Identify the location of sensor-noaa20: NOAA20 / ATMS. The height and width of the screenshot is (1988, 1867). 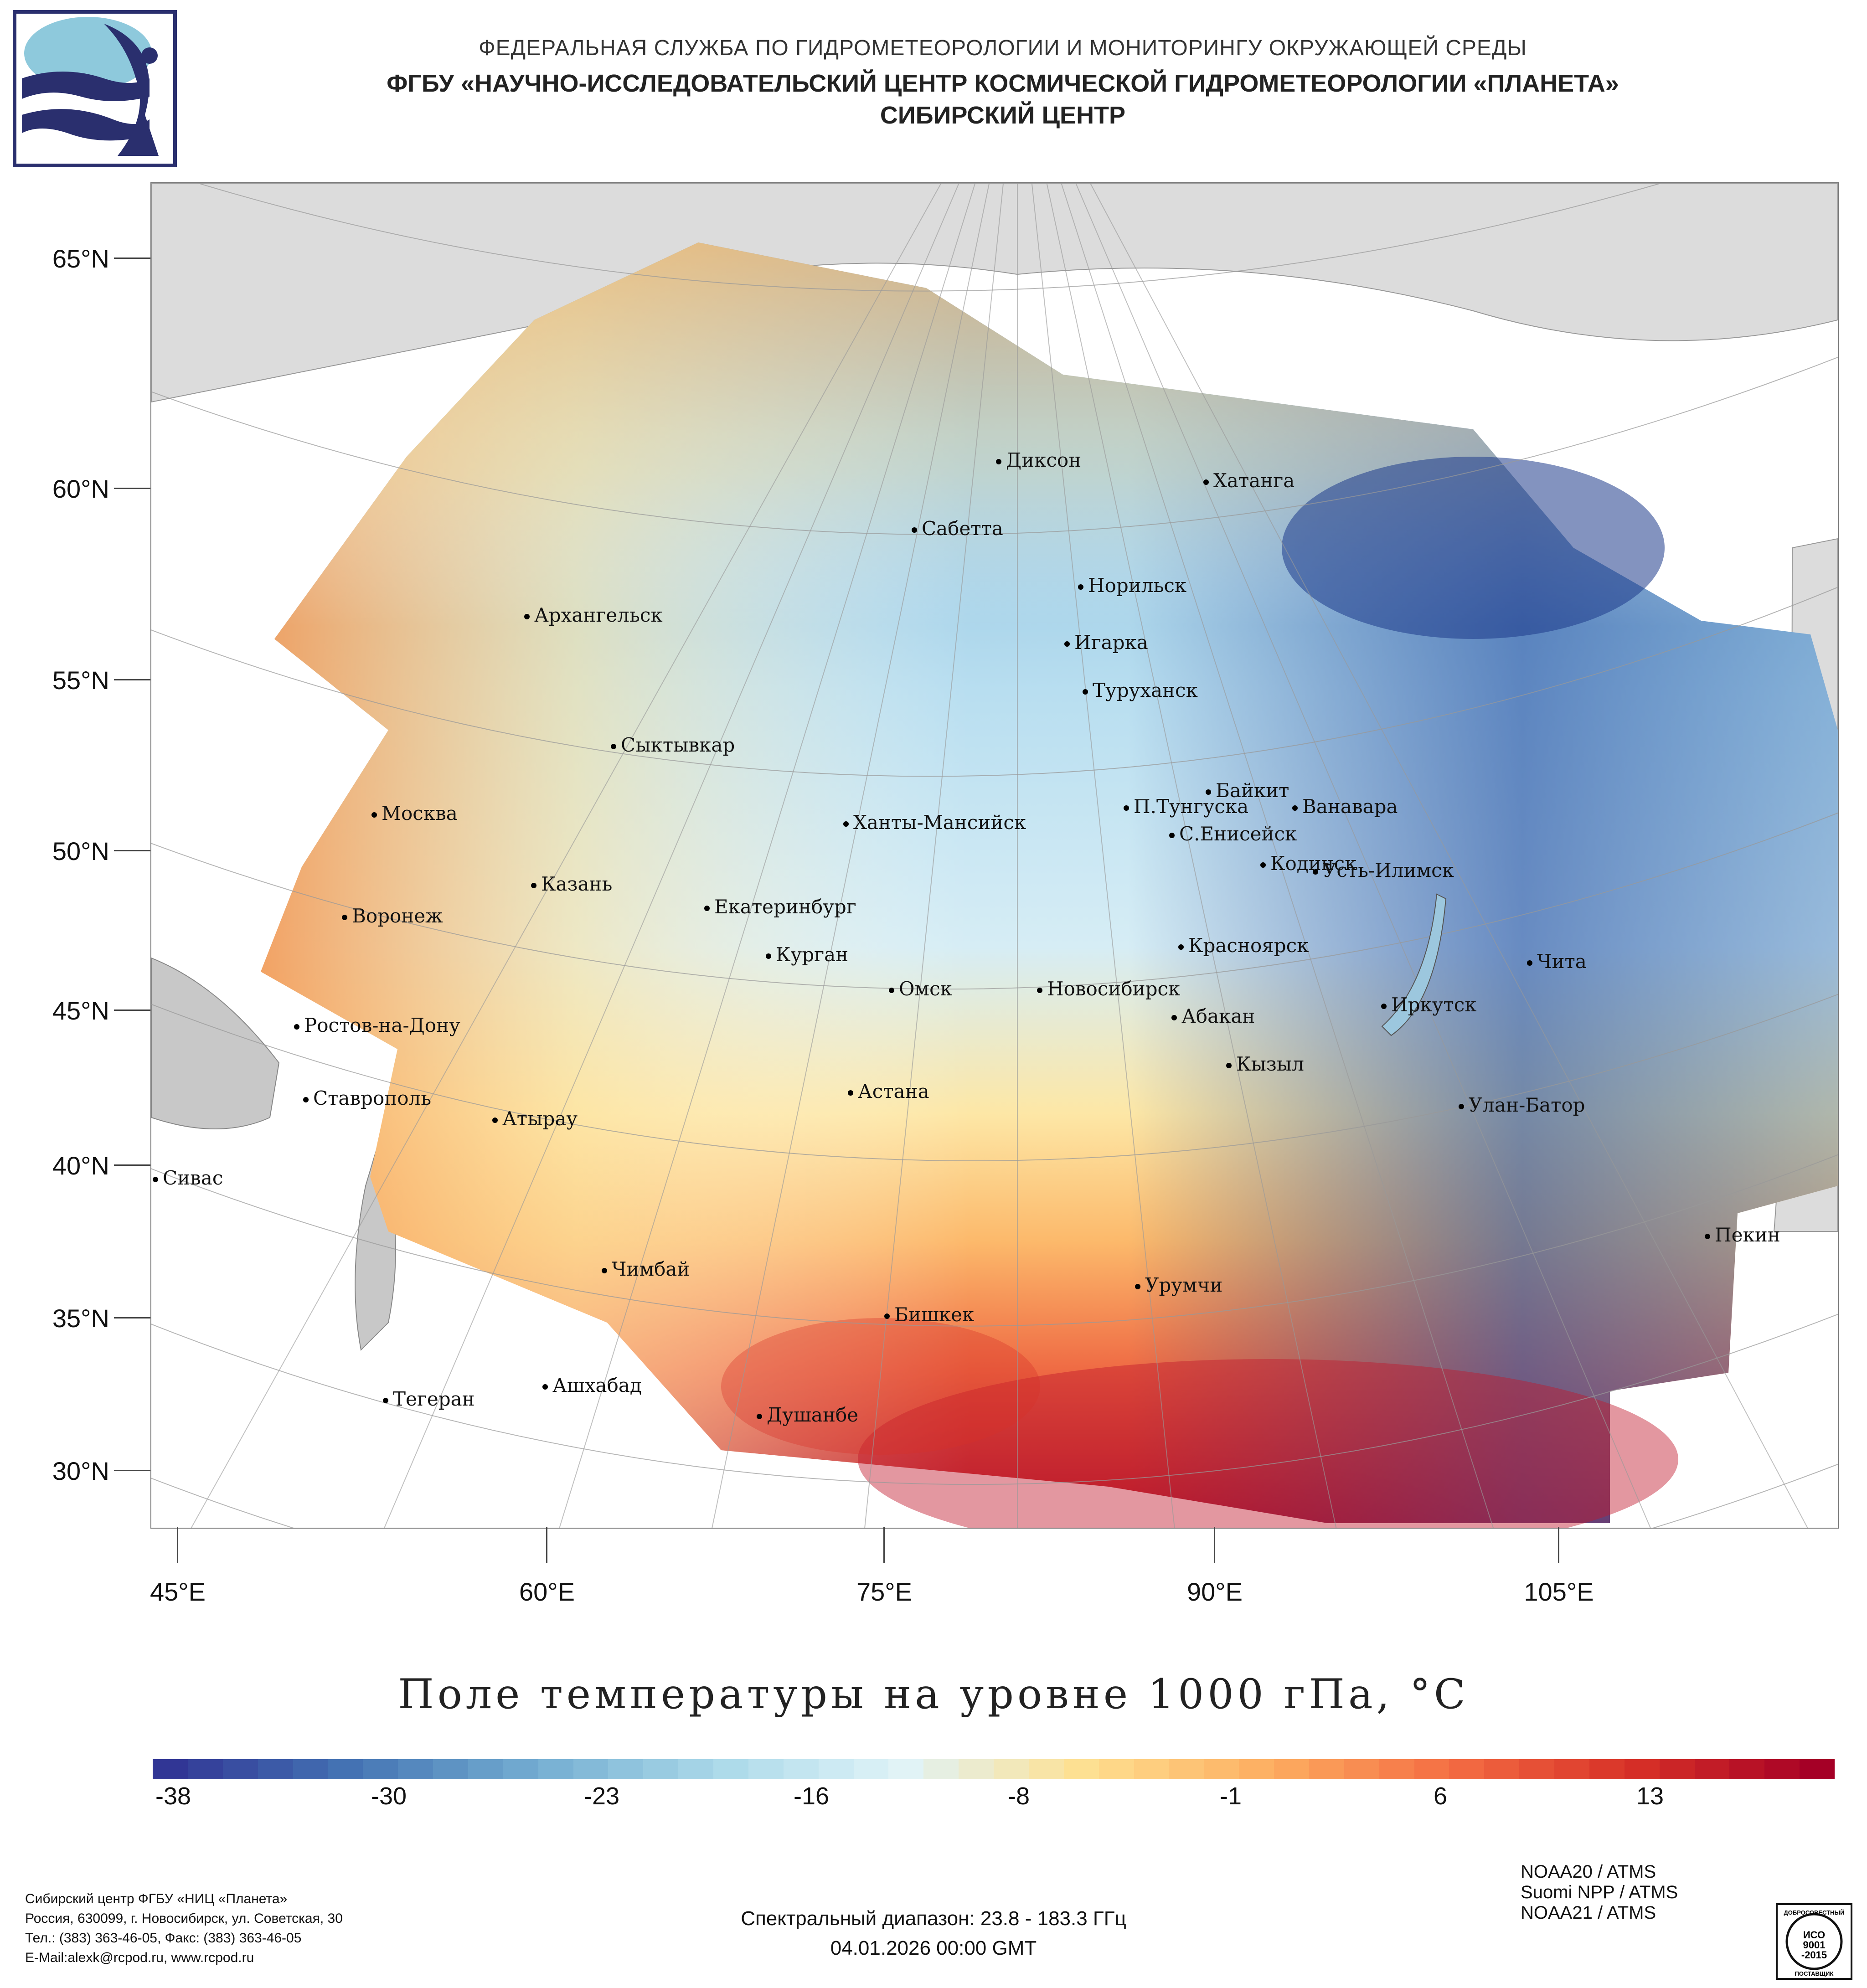
(1588, 1872).